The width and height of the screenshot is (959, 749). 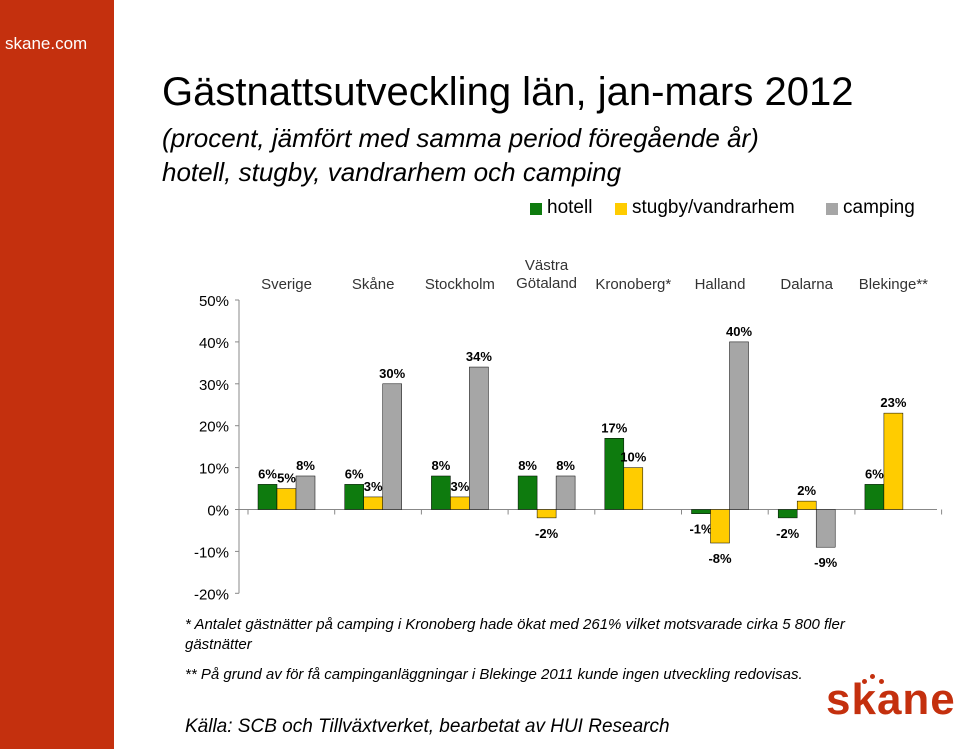 I want to click on y-tick-label-7: -20%, so click(x=211, y=594).